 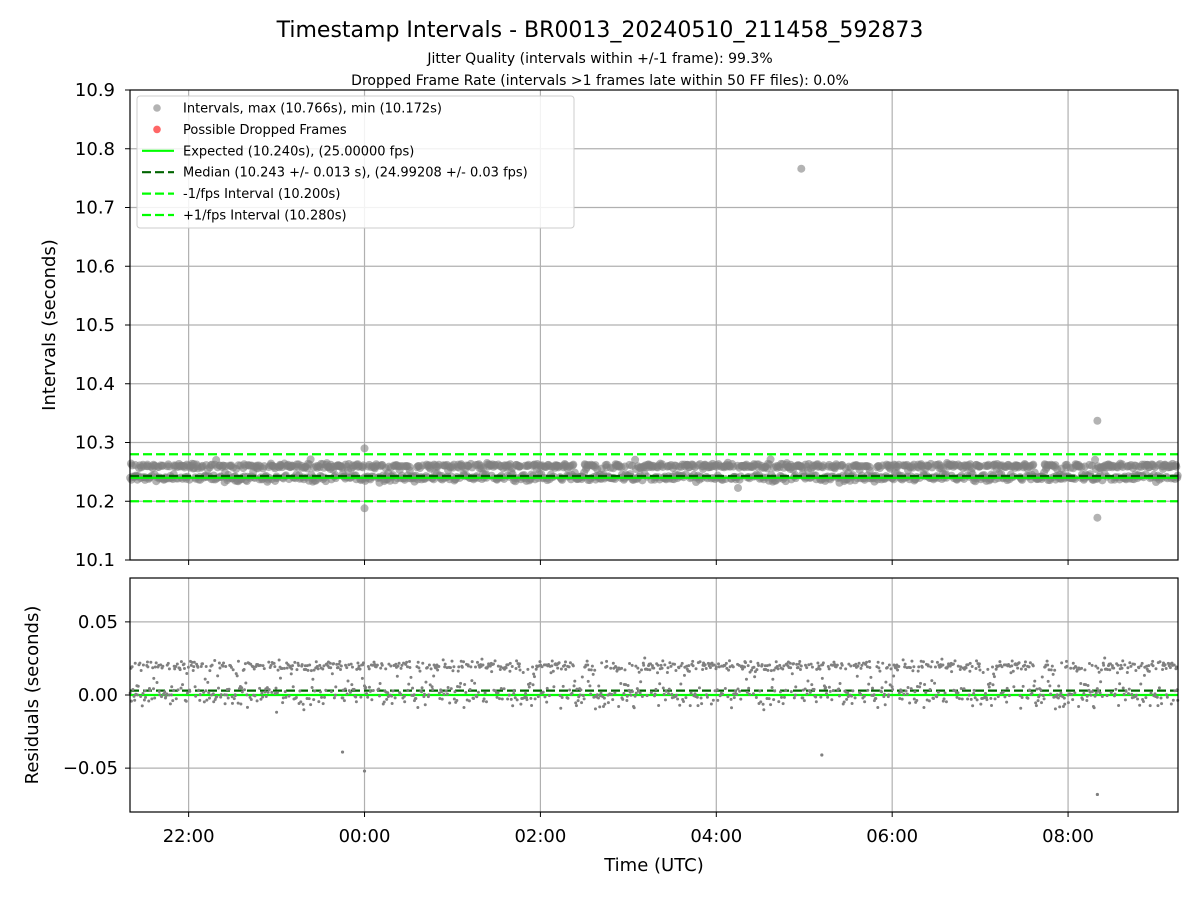 I want to click on x-tick-label: 02:00, so click(x=540, y=836).